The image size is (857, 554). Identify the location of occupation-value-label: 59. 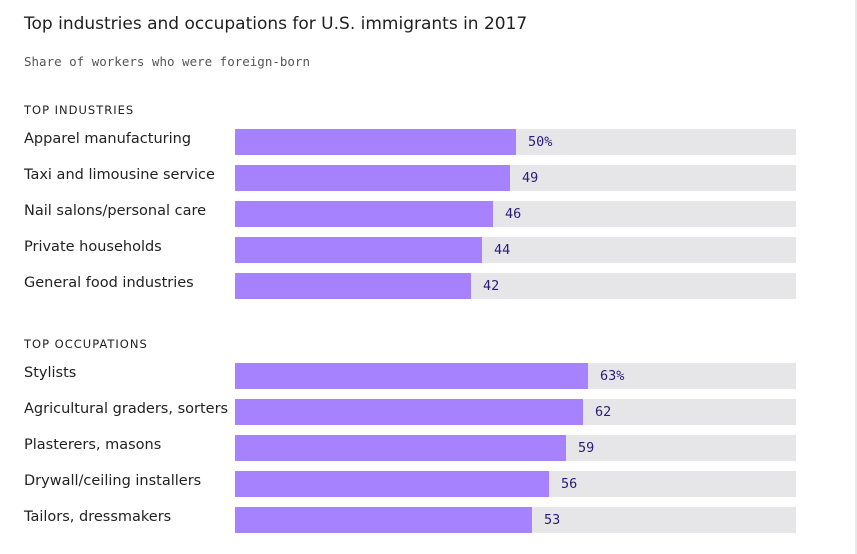
(586, 448).